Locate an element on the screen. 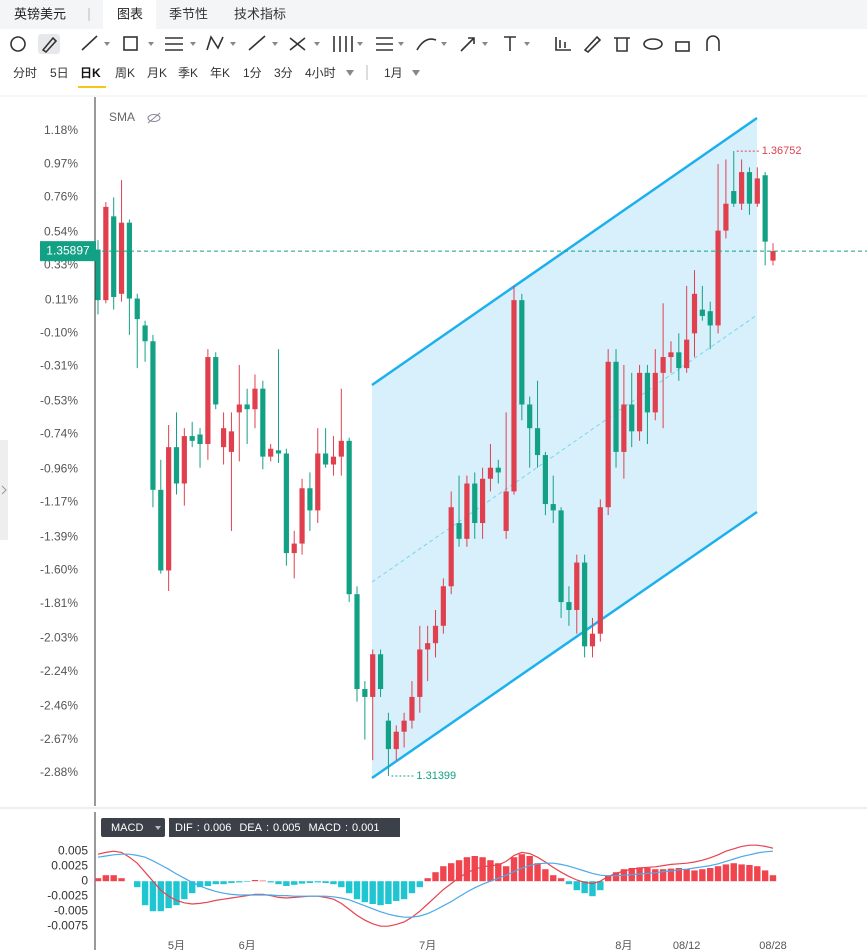 The width and height of the screenshot is (867, 950). tab: 技术指标 is located at coordinates (260, 13).